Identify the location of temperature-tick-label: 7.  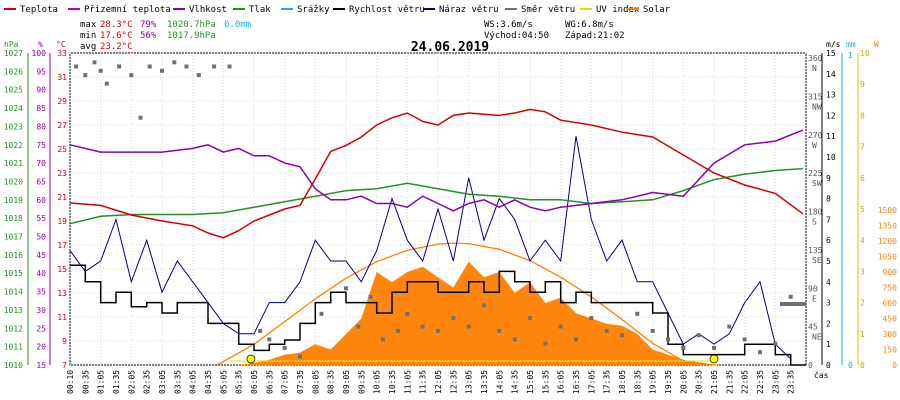
(64, 365).